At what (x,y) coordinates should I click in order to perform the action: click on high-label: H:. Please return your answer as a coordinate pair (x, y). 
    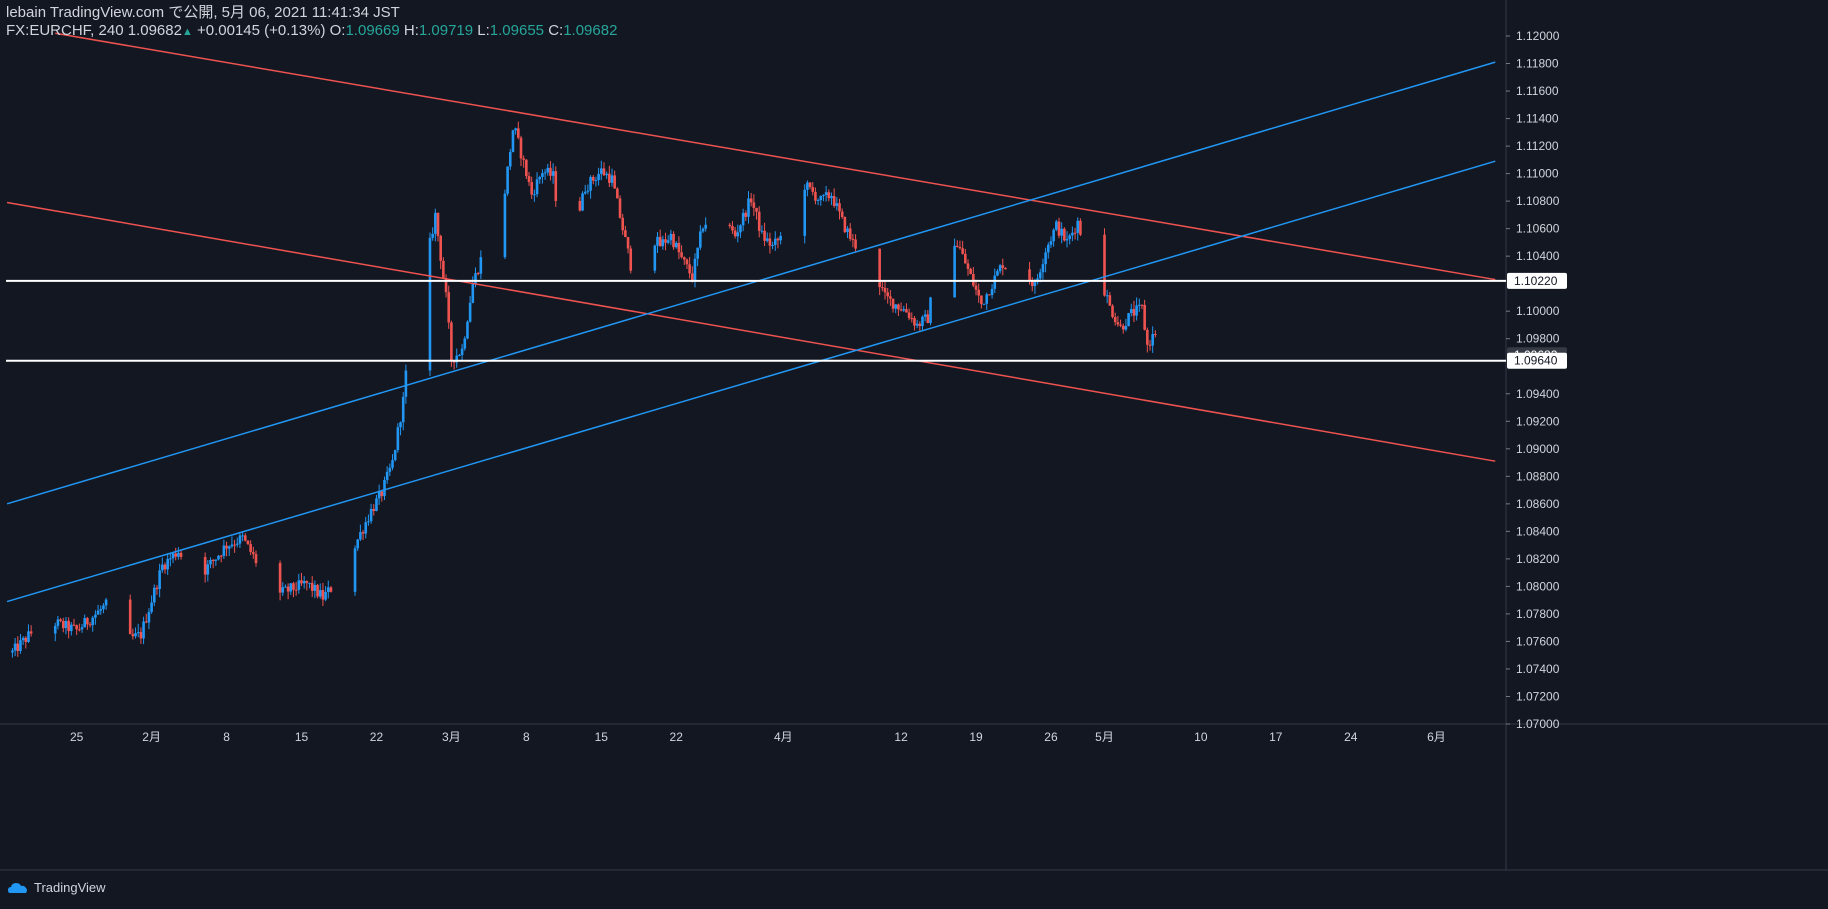
    Looking at the image, I should click on (411, 30).